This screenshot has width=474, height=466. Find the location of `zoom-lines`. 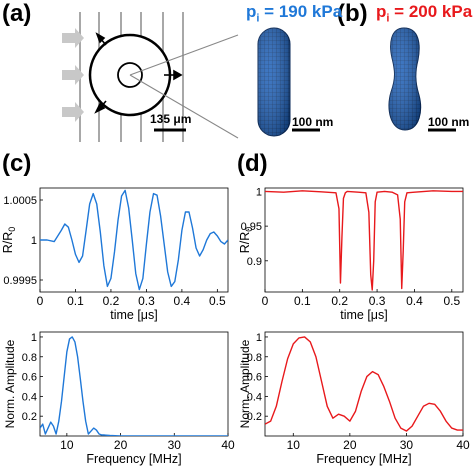

zoom-lines is located at coordinates (184, 86).